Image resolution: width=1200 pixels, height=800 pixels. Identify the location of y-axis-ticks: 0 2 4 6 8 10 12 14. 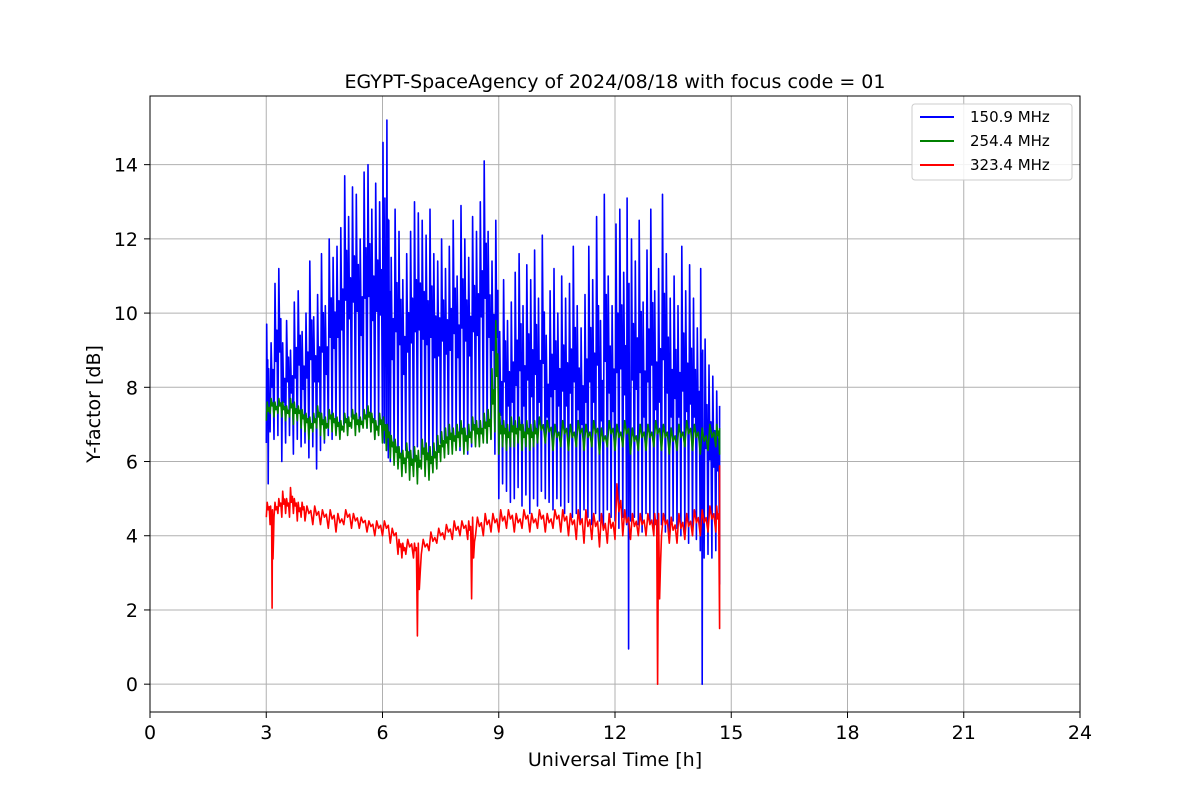
(132, 425).